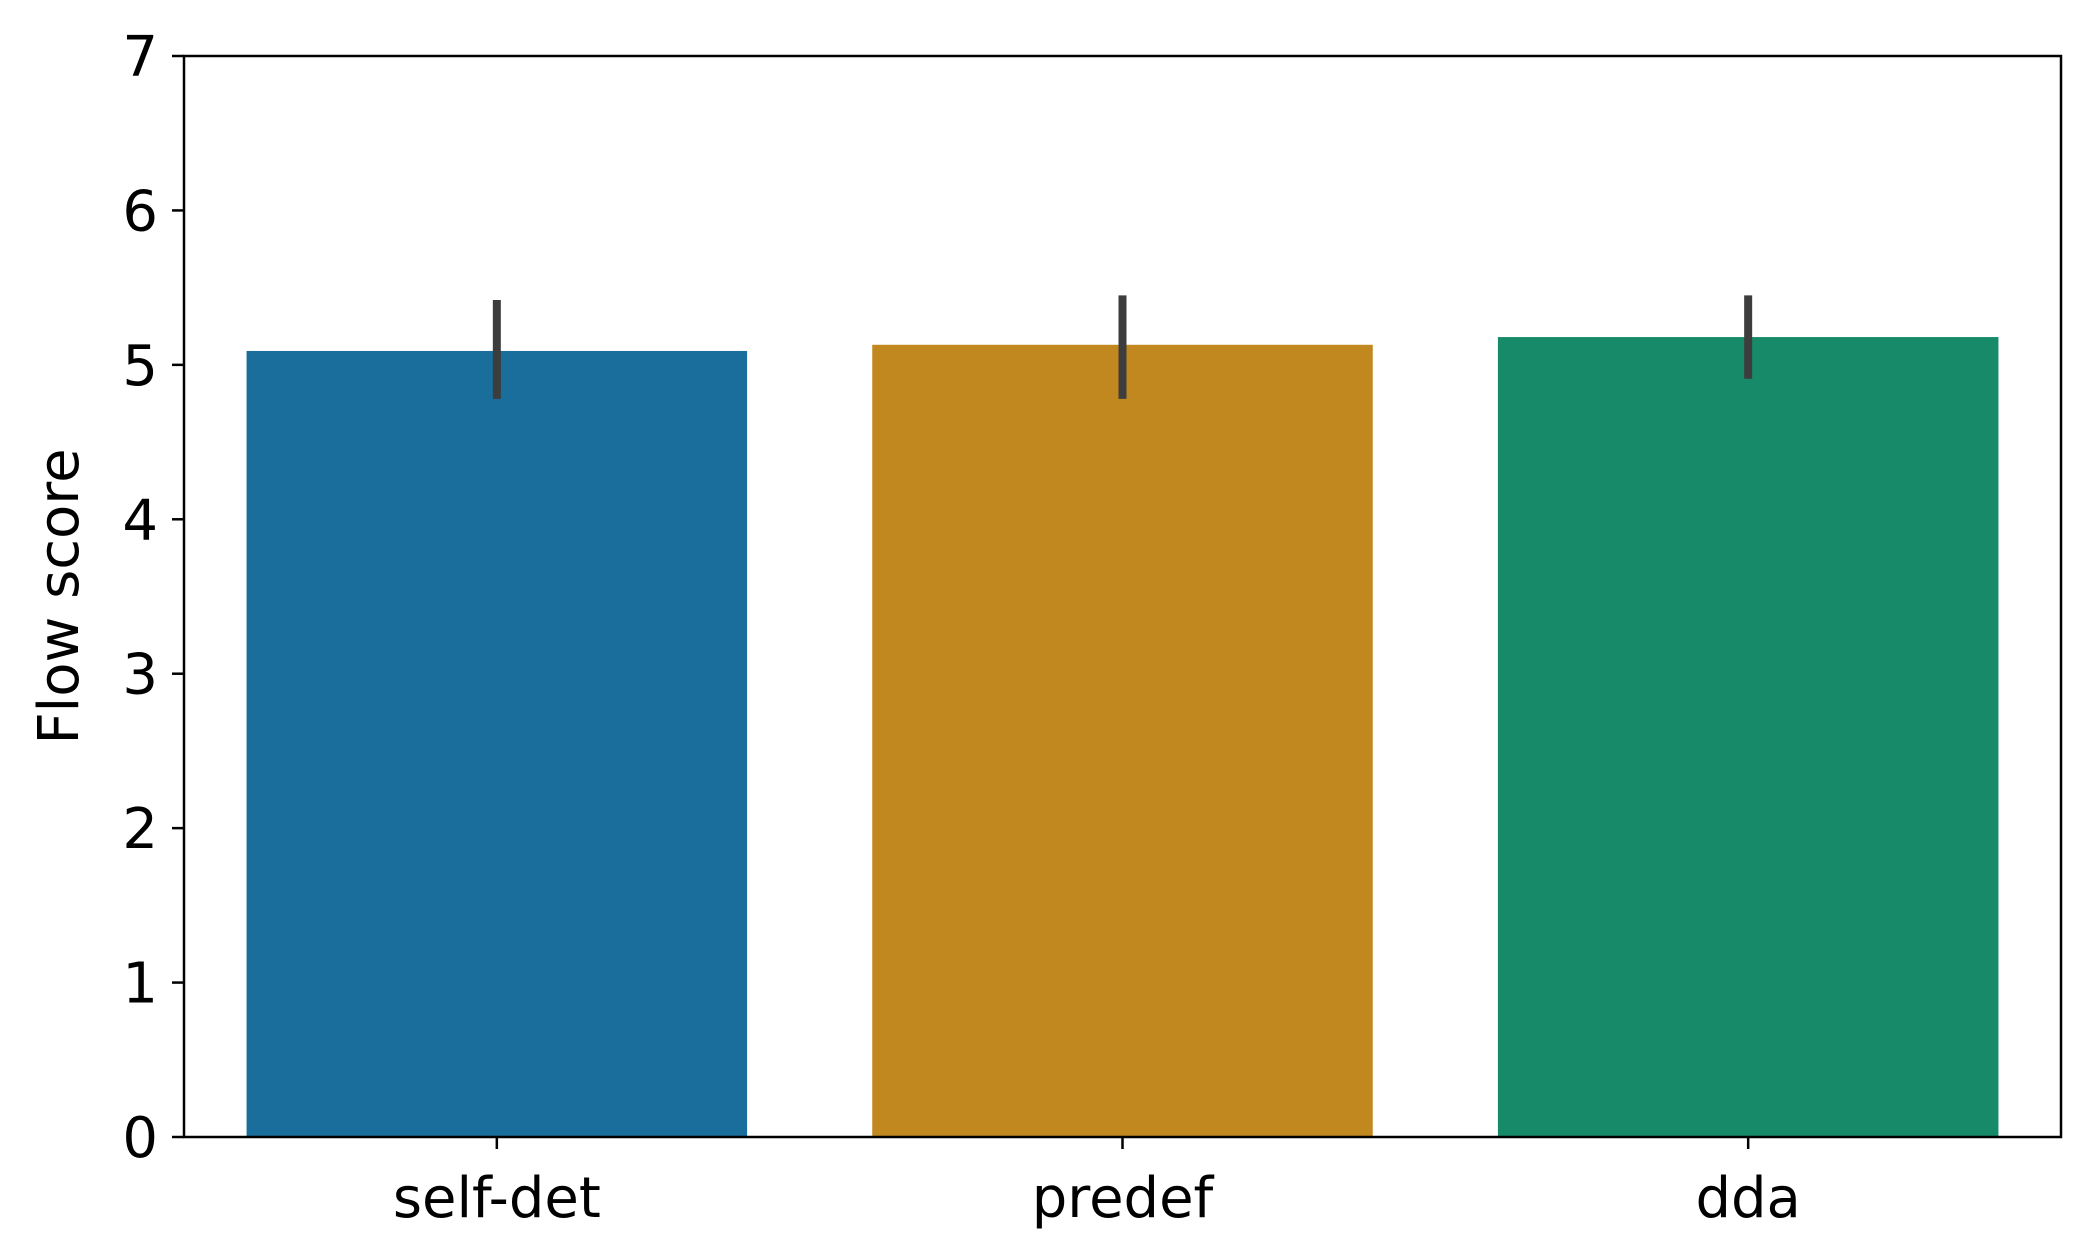  I want to click on y-tick-label-6: 6, so click(140, 211).